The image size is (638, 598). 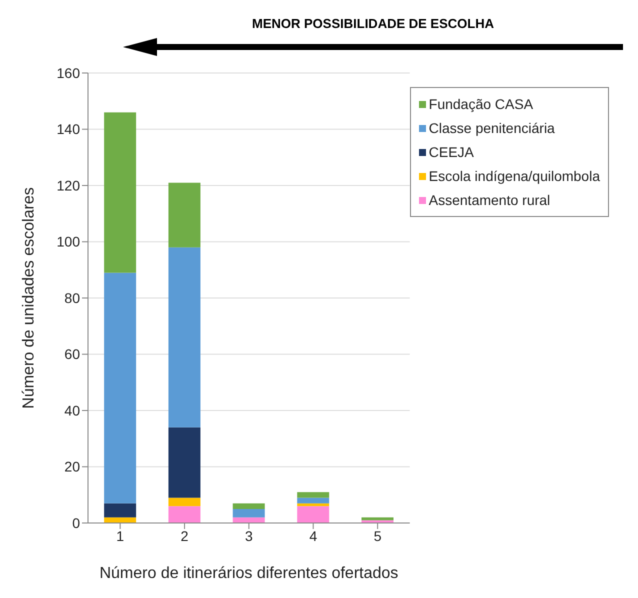 What do you see at coordinates (68, 72) in the screenshot?
I see `y-tick-label: 160` at bounding box center [68, 72].